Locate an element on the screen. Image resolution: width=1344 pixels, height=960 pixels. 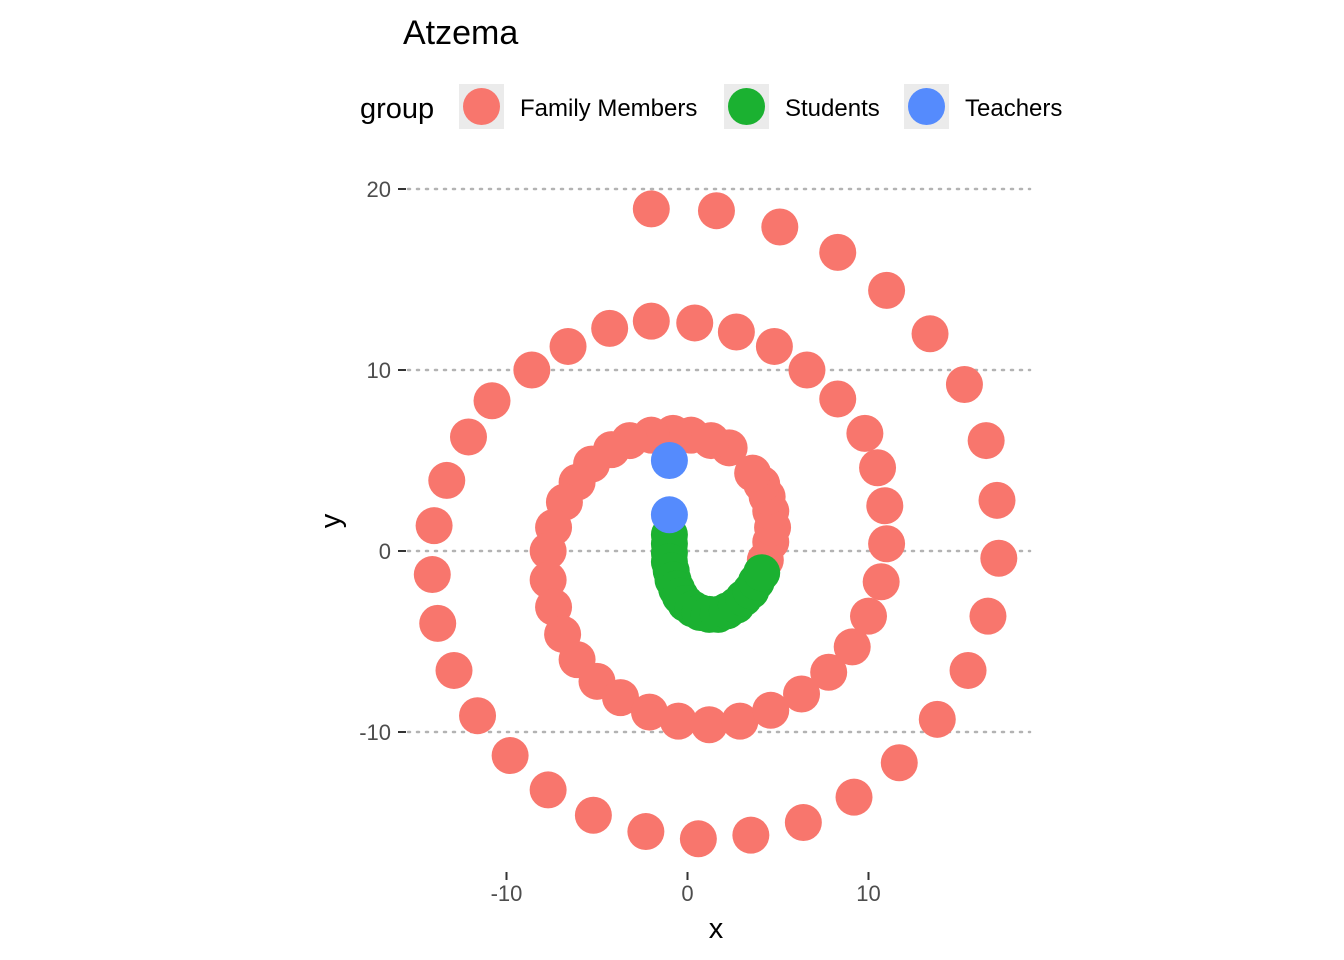
x-tick-label: -10 is located at coordinates (507, 893).